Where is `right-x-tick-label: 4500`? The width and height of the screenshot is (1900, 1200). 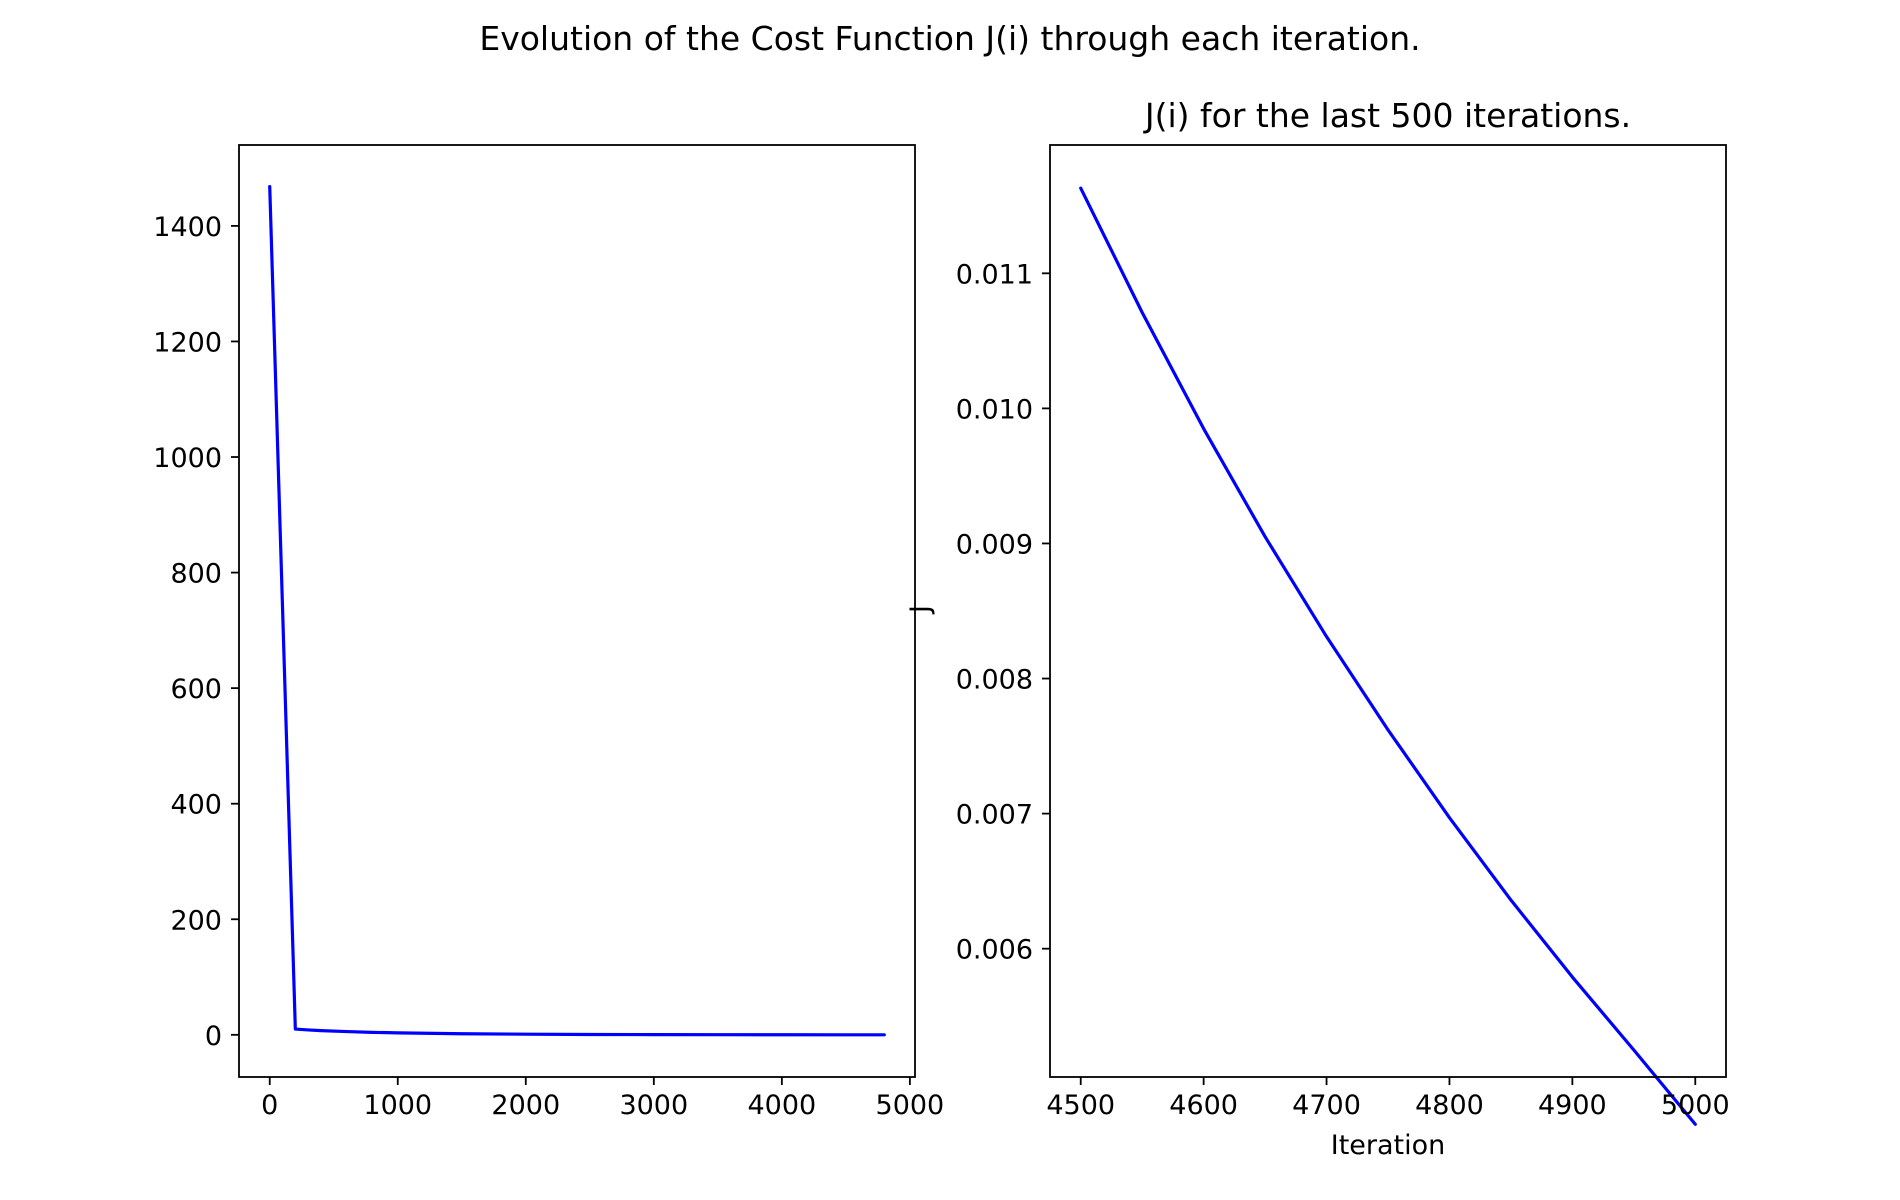
right-x-tick-label: 4500 is located at coordinates (1080, 1105).